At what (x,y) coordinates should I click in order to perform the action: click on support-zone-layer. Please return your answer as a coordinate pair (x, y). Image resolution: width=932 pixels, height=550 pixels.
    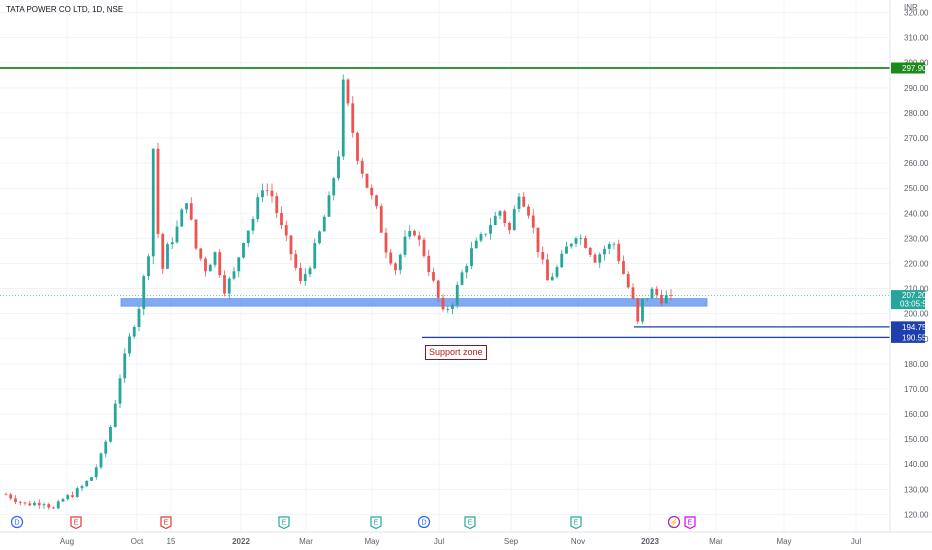
    Looking at the image, I should click on (414, 302).